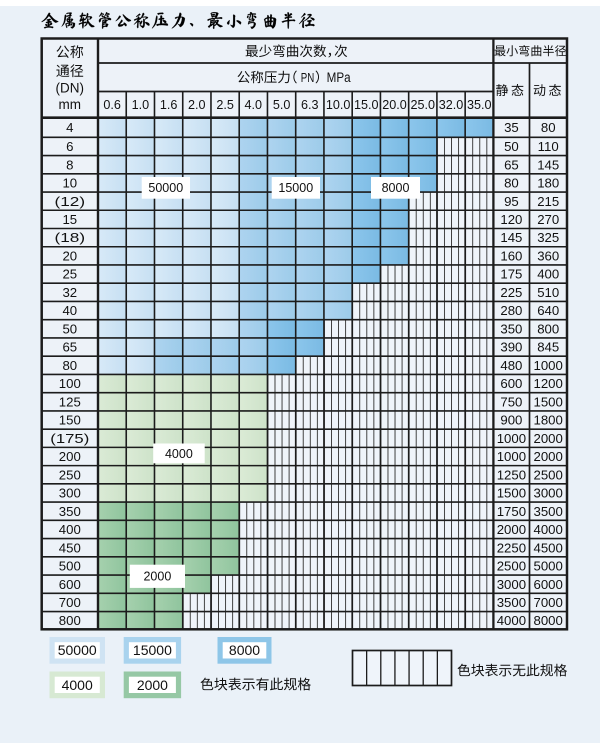 Image resolution: width=600 pixels, height=748 pixels. Describe the element at coordinates (69, 274) in the screenshot. I see `svg-text: 25` at that location.